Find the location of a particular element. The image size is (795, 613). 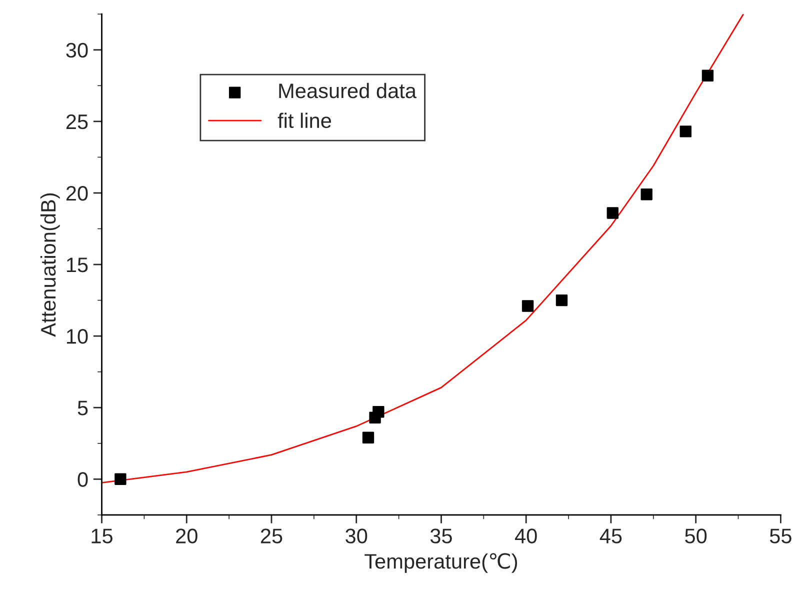

y-tick-label: 15 is located at coordinates (77, 265).